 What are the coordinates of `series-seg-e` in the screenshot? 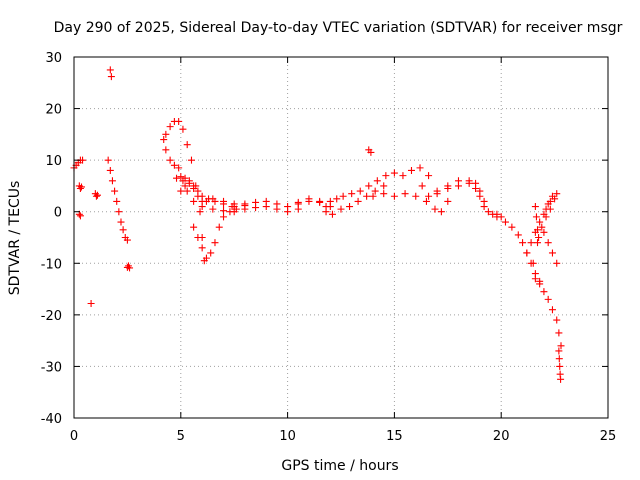 It's located at (96, 195).